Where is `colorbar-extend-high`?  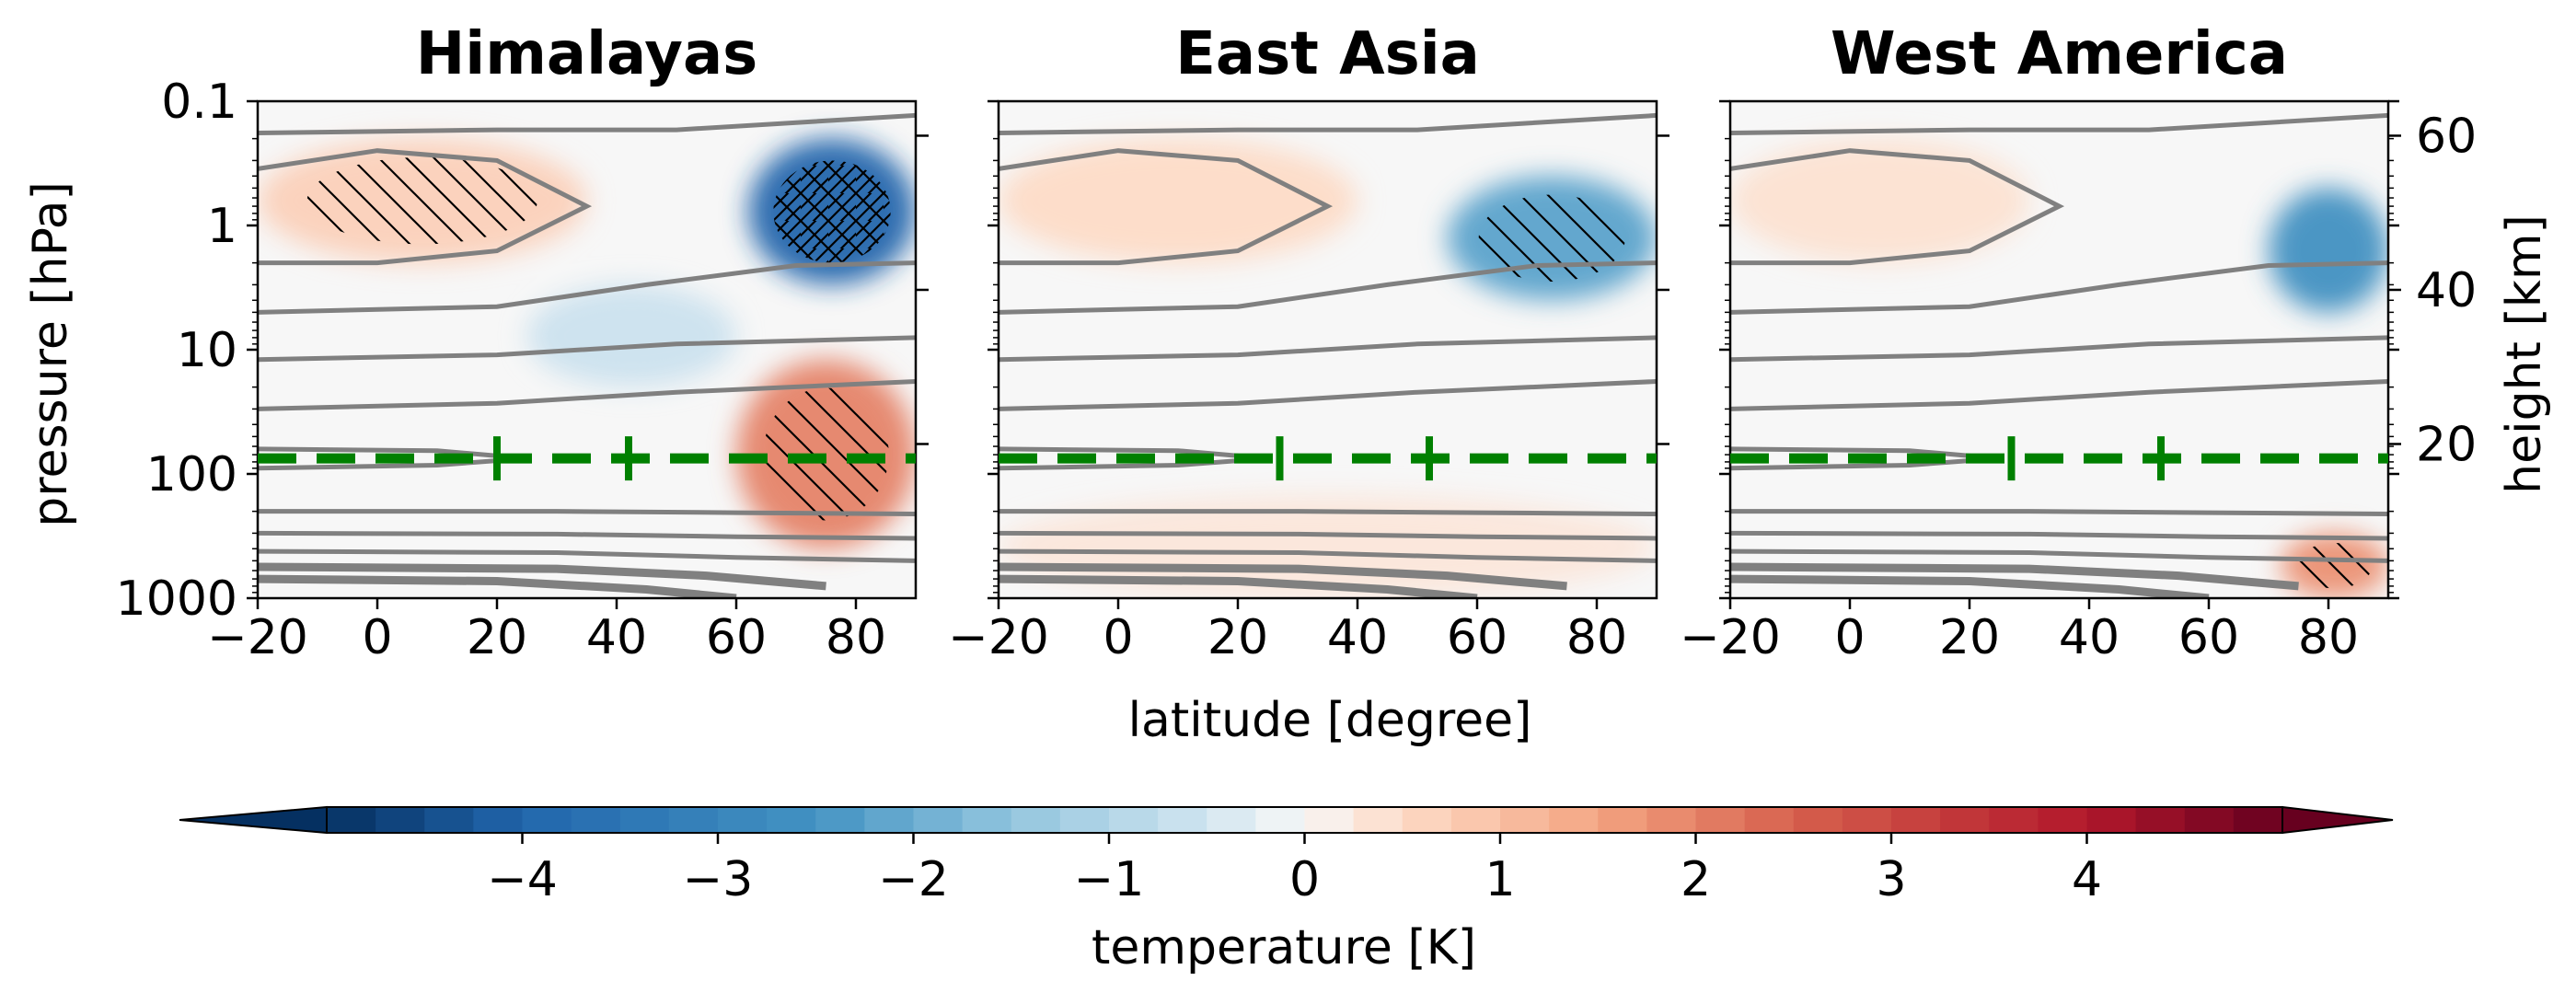 colorbar-extend-high is located at coordinates (2337, 820).